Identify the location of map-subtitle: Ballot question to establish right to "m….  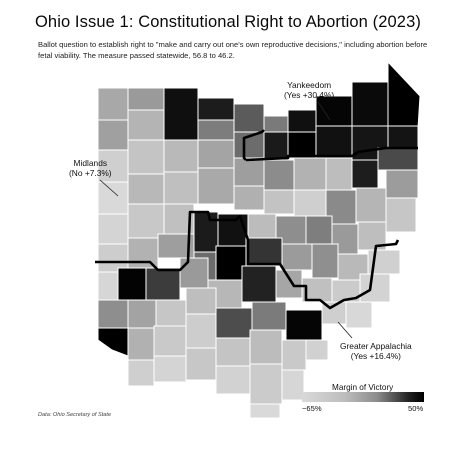
(233, 50).